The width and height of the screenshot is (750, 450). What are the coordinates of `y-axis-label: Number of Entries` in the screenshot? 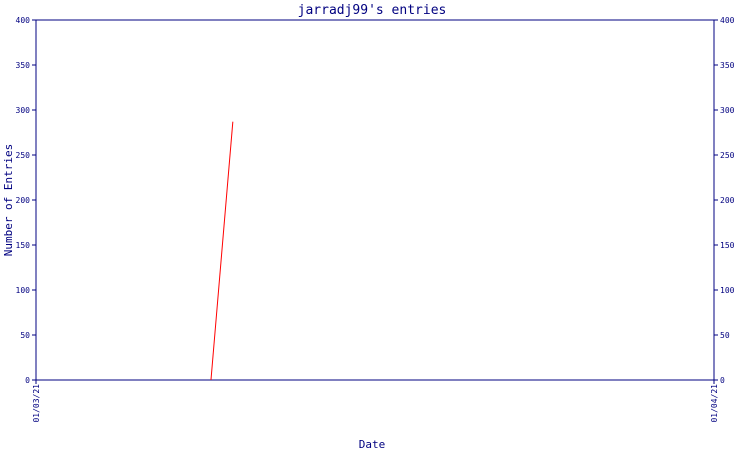 It's located at (8, 200).